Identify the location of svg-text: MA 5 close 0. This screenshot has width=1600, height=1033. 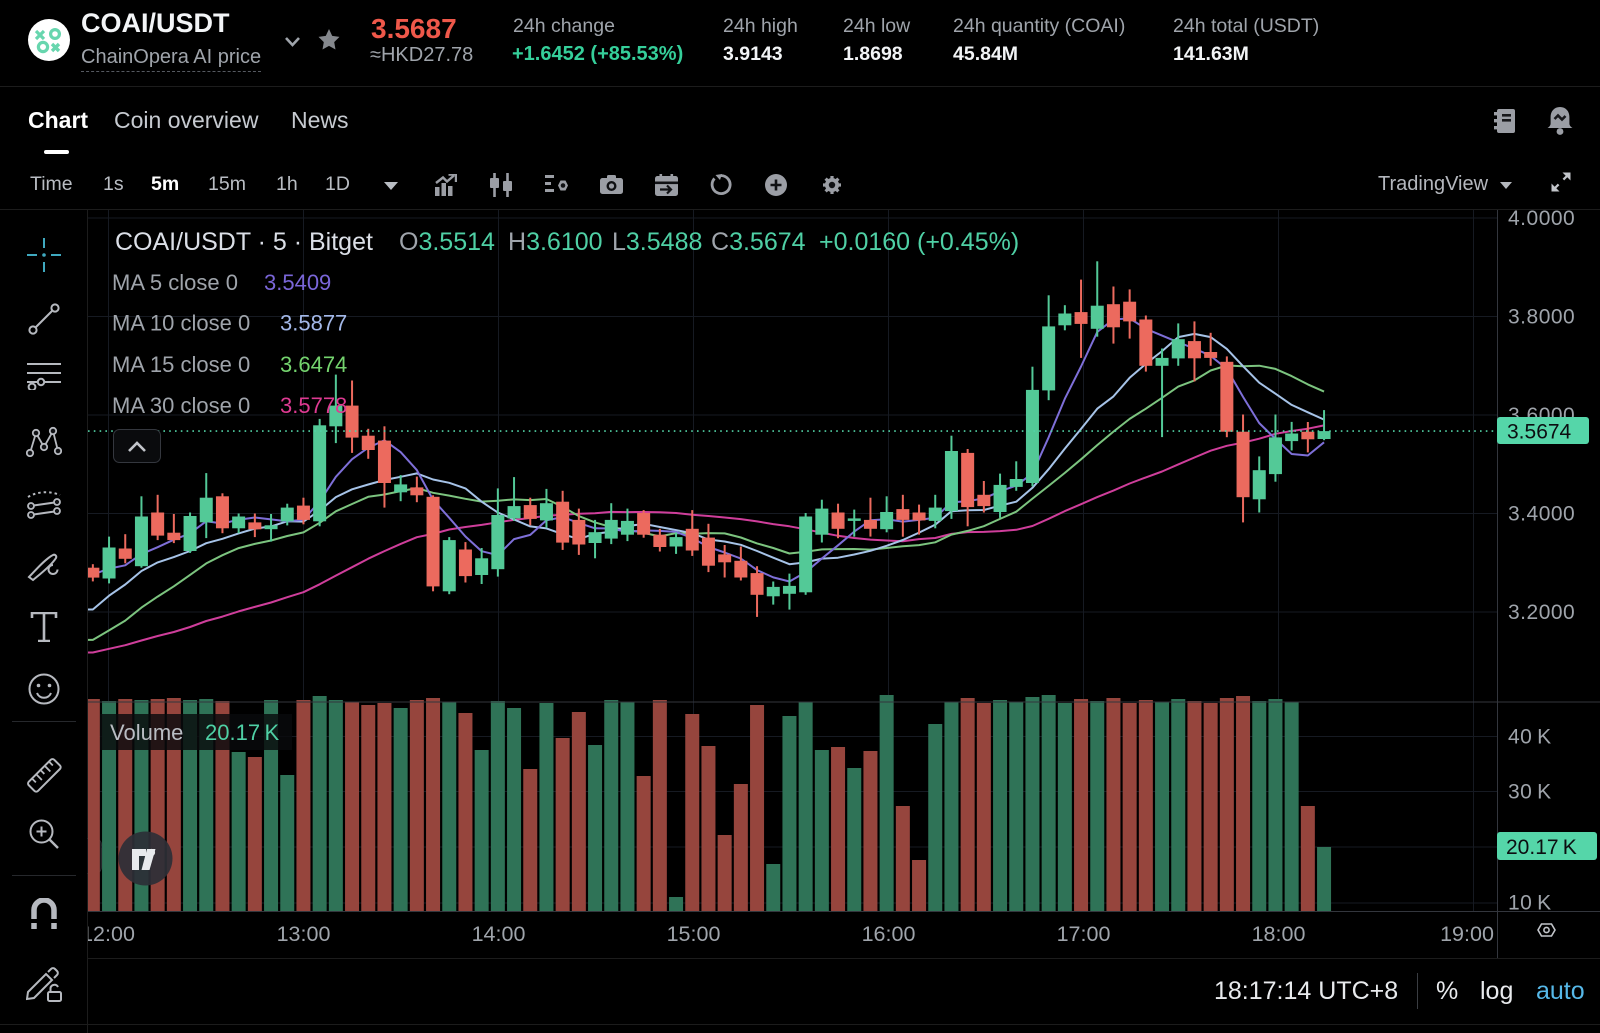
(175, 282).